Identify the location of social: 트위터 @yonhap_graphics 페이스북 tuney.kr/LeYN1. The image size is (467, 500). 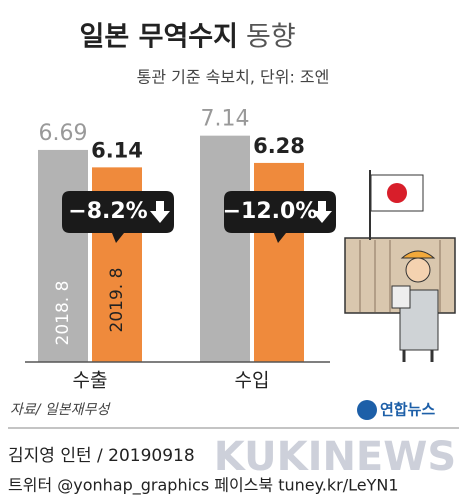
(203, 486).